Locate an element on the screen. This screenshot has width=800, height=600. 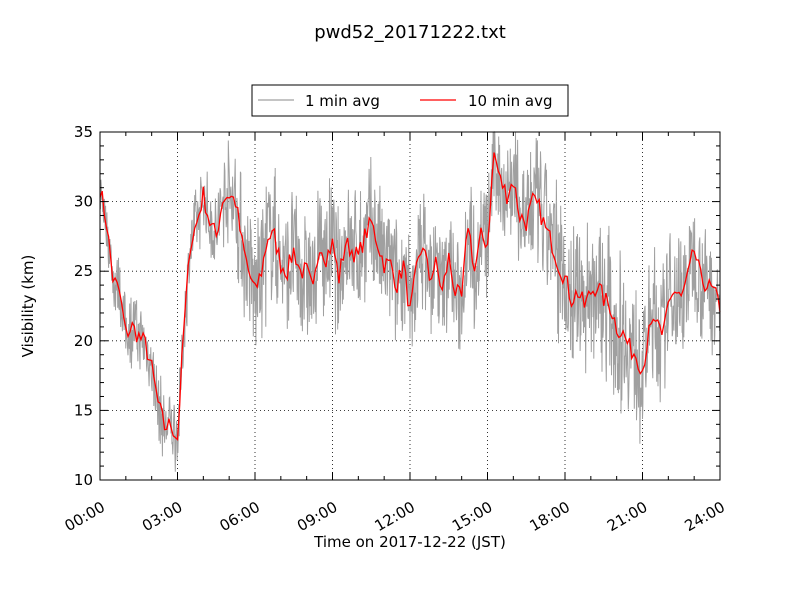
legend: 1 min avg 10 min avg is located at coordinates (410, 100).